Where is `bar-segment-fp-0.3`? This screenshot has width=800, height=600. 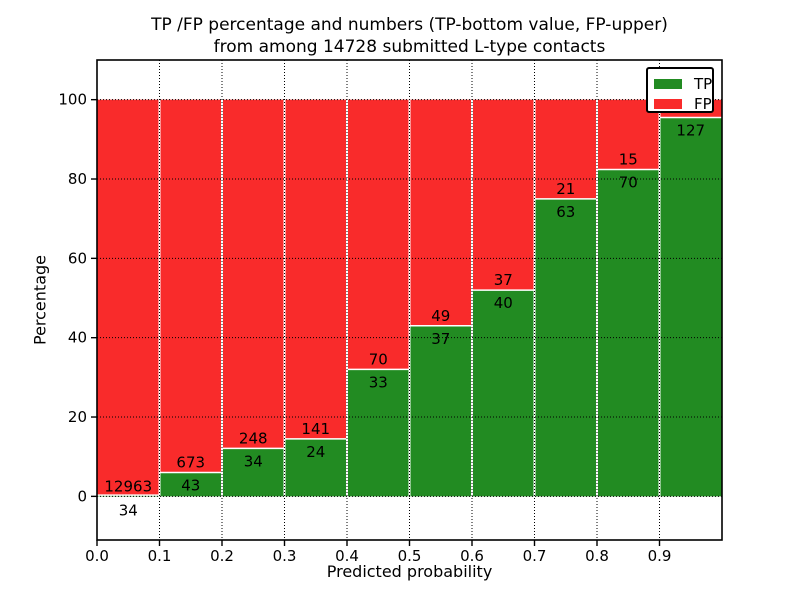
bar-segment-fp-0.3 is located at coordinates (315, 269).